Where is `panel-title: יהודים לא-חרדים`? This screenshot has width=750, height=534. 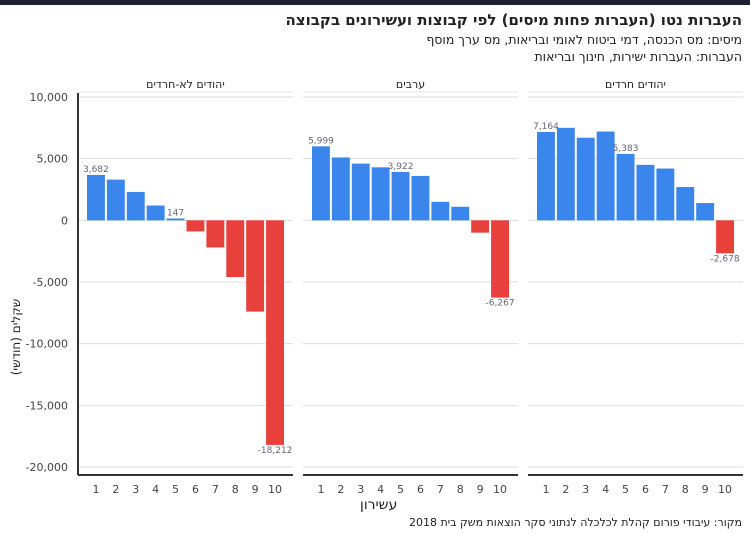 panel-title: יהודים לא-חרדים is located at coordinates (185, 84).